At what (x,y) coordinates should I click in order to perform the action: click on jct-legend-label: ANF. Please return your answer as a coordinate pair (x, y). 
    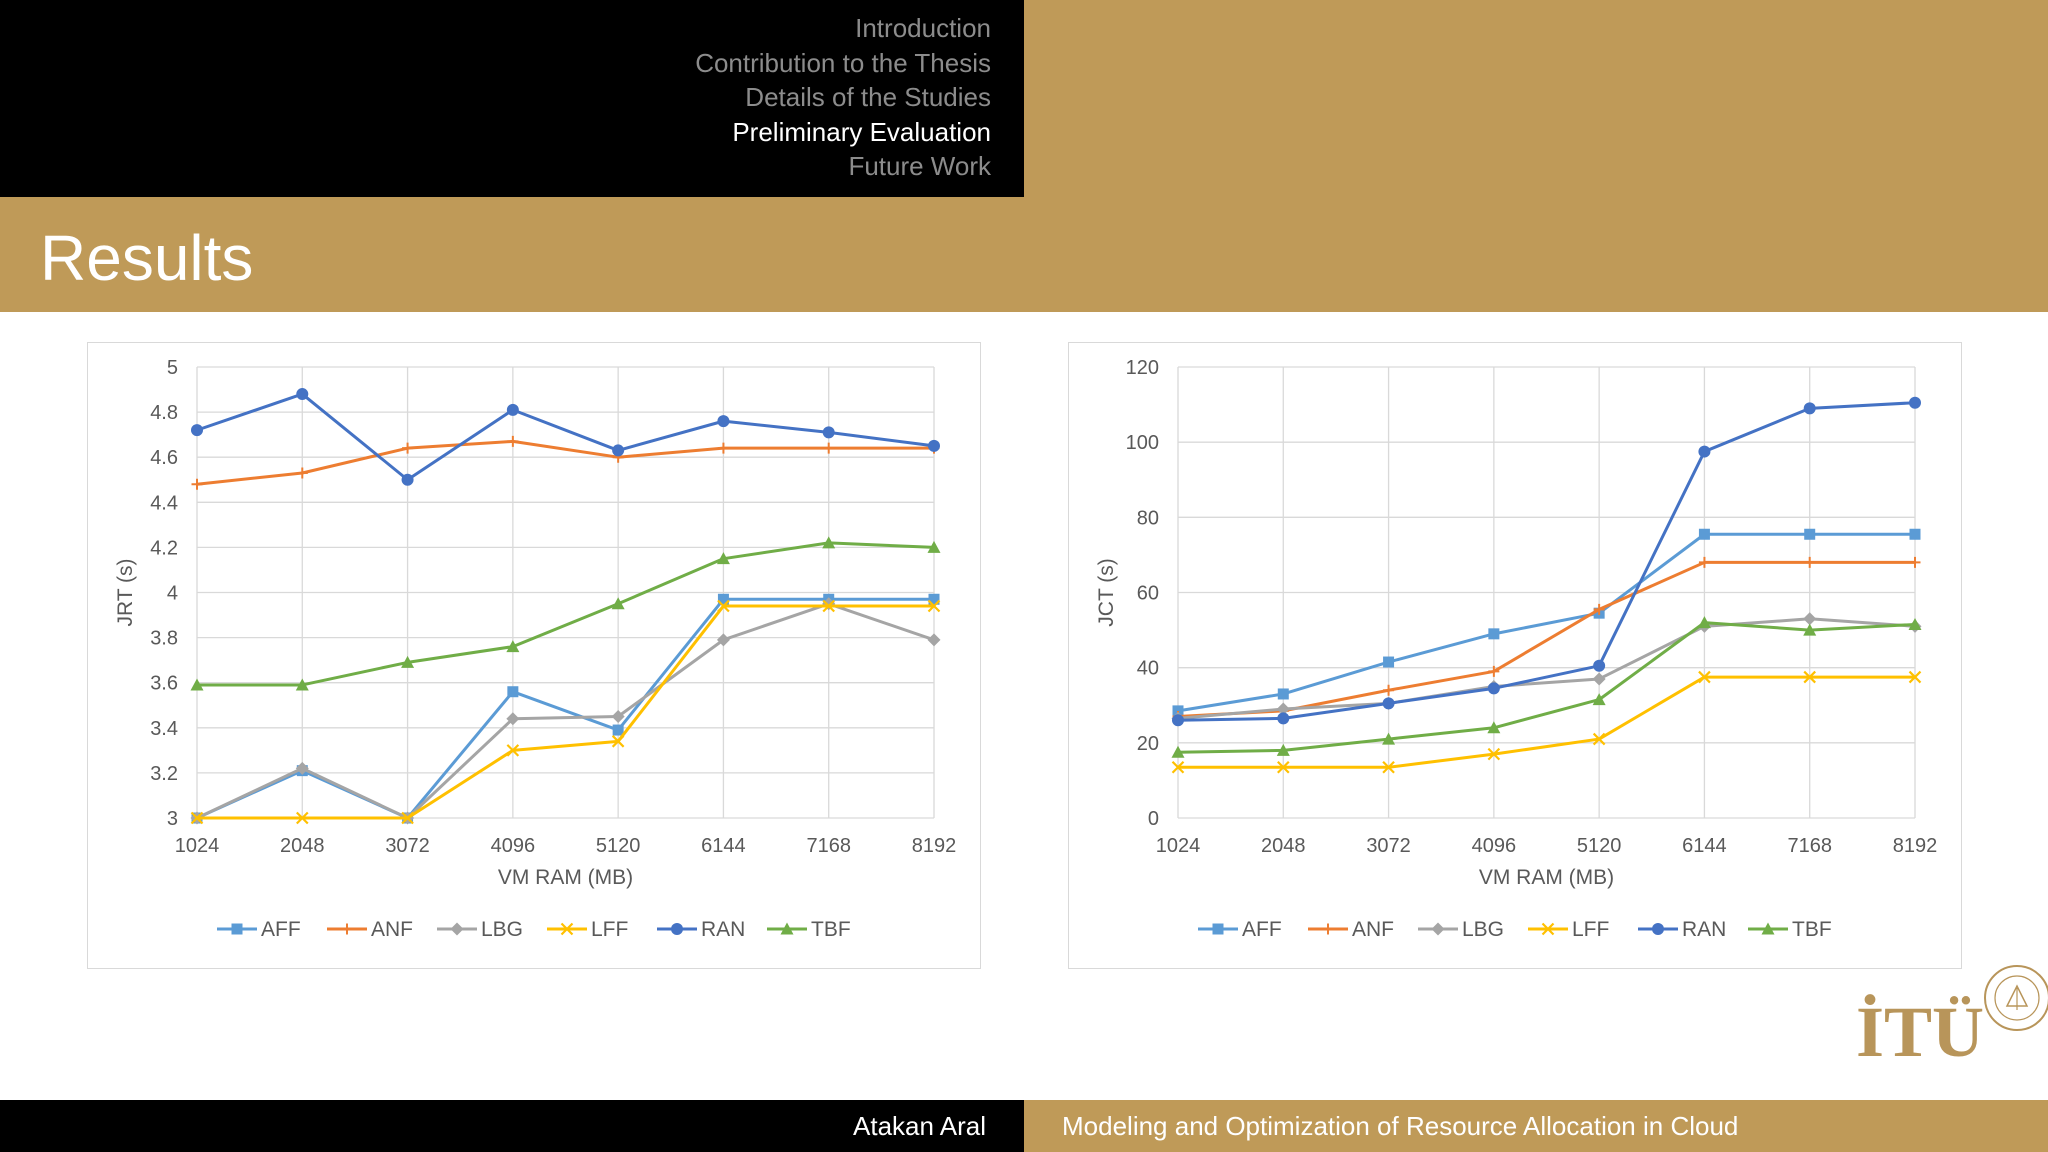
    Looking at the image, I should click on (1373, 929).